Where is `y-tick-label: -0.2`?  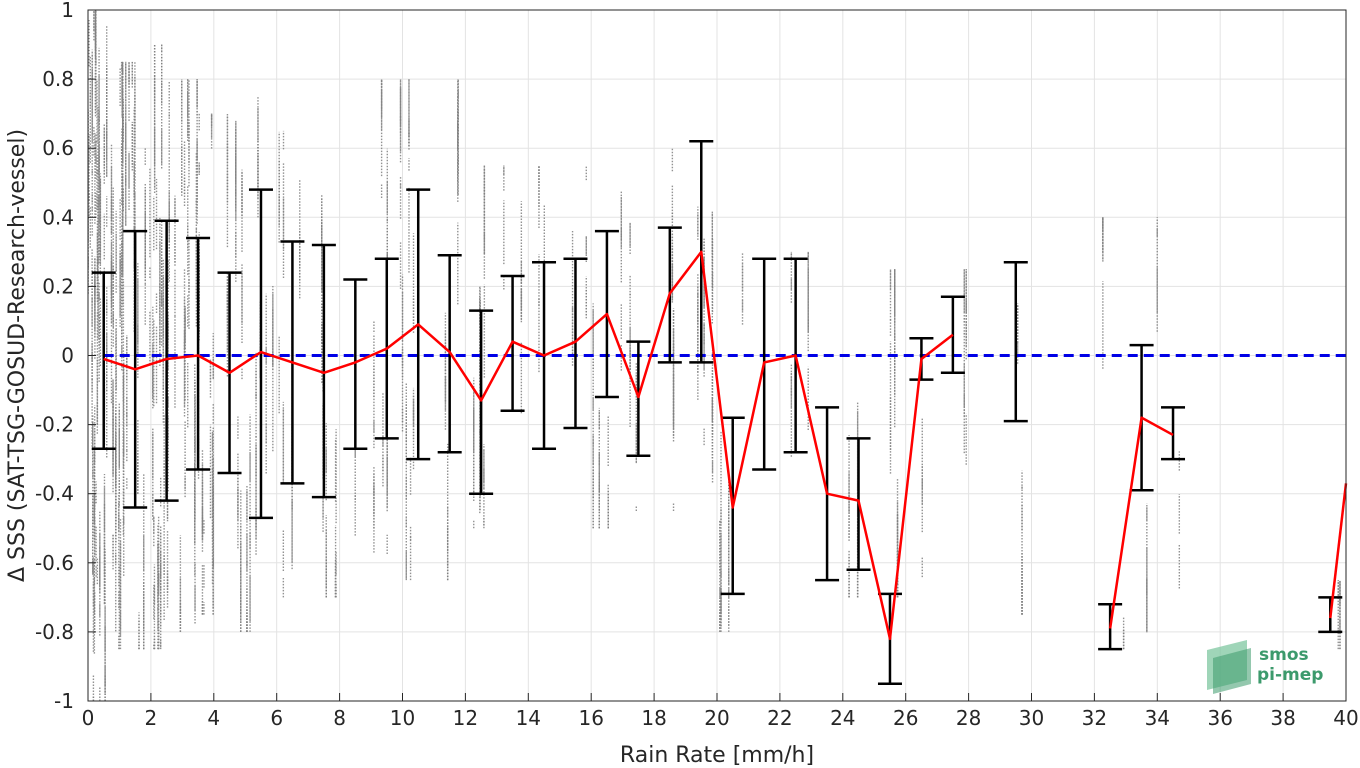
y-tick-label: -0.2 is located at coordinates (54, 425).